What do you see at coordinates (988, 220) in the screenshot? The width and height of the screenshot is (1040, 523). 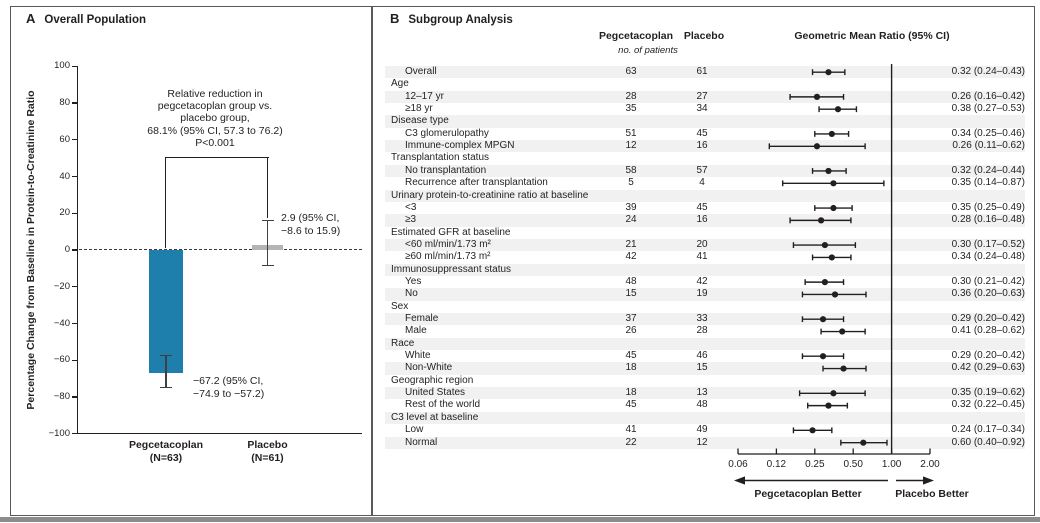 I see `ci-text: 0.28 (0.16–0.48)` at bounding box center [988, 220].